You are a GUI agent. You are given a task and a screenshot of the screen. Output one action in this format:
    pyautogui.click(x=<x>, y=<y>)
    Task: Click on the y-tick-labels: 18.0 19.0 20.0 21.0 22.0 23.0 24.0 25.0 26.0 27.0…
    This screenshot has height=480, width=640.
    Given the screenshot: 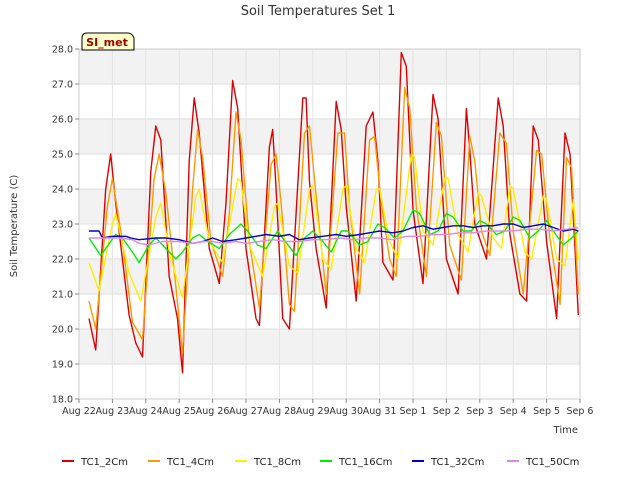 What is the action you would take?
    pyautogui.click(x=62, y=225)
    